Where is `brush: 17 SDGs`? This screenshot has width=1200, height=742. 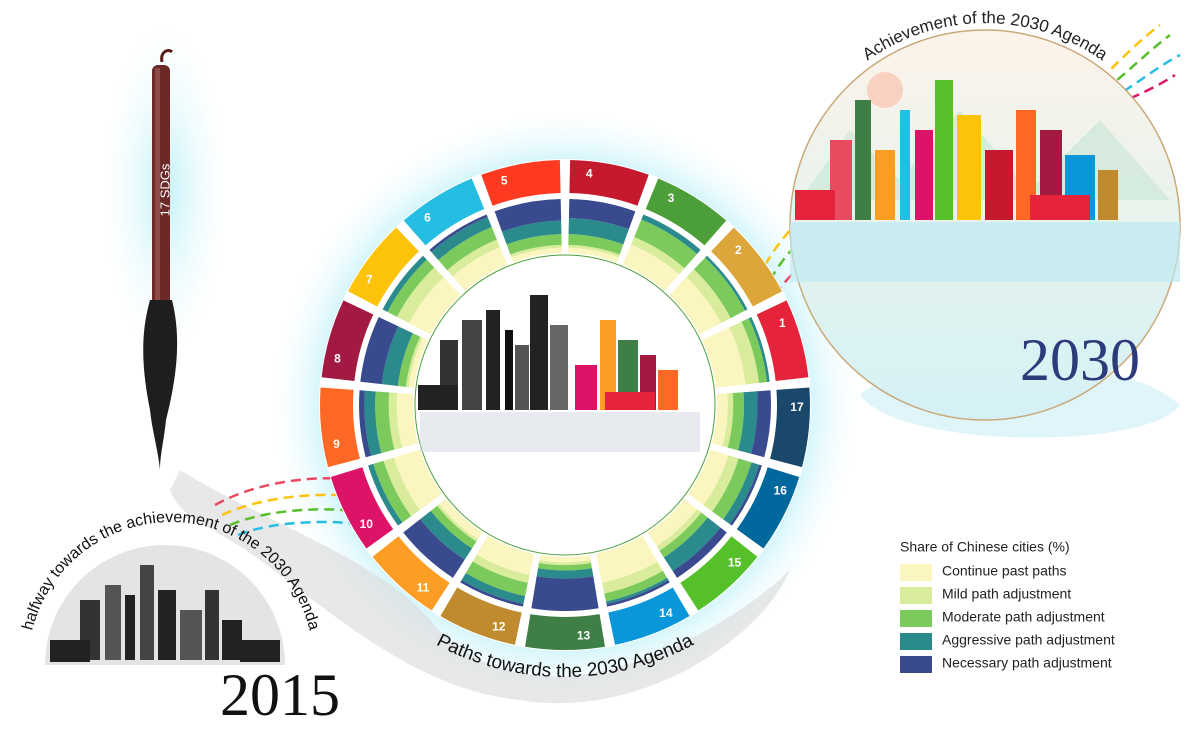 brush: 17 SDGs is located at coordinates (160, 259).